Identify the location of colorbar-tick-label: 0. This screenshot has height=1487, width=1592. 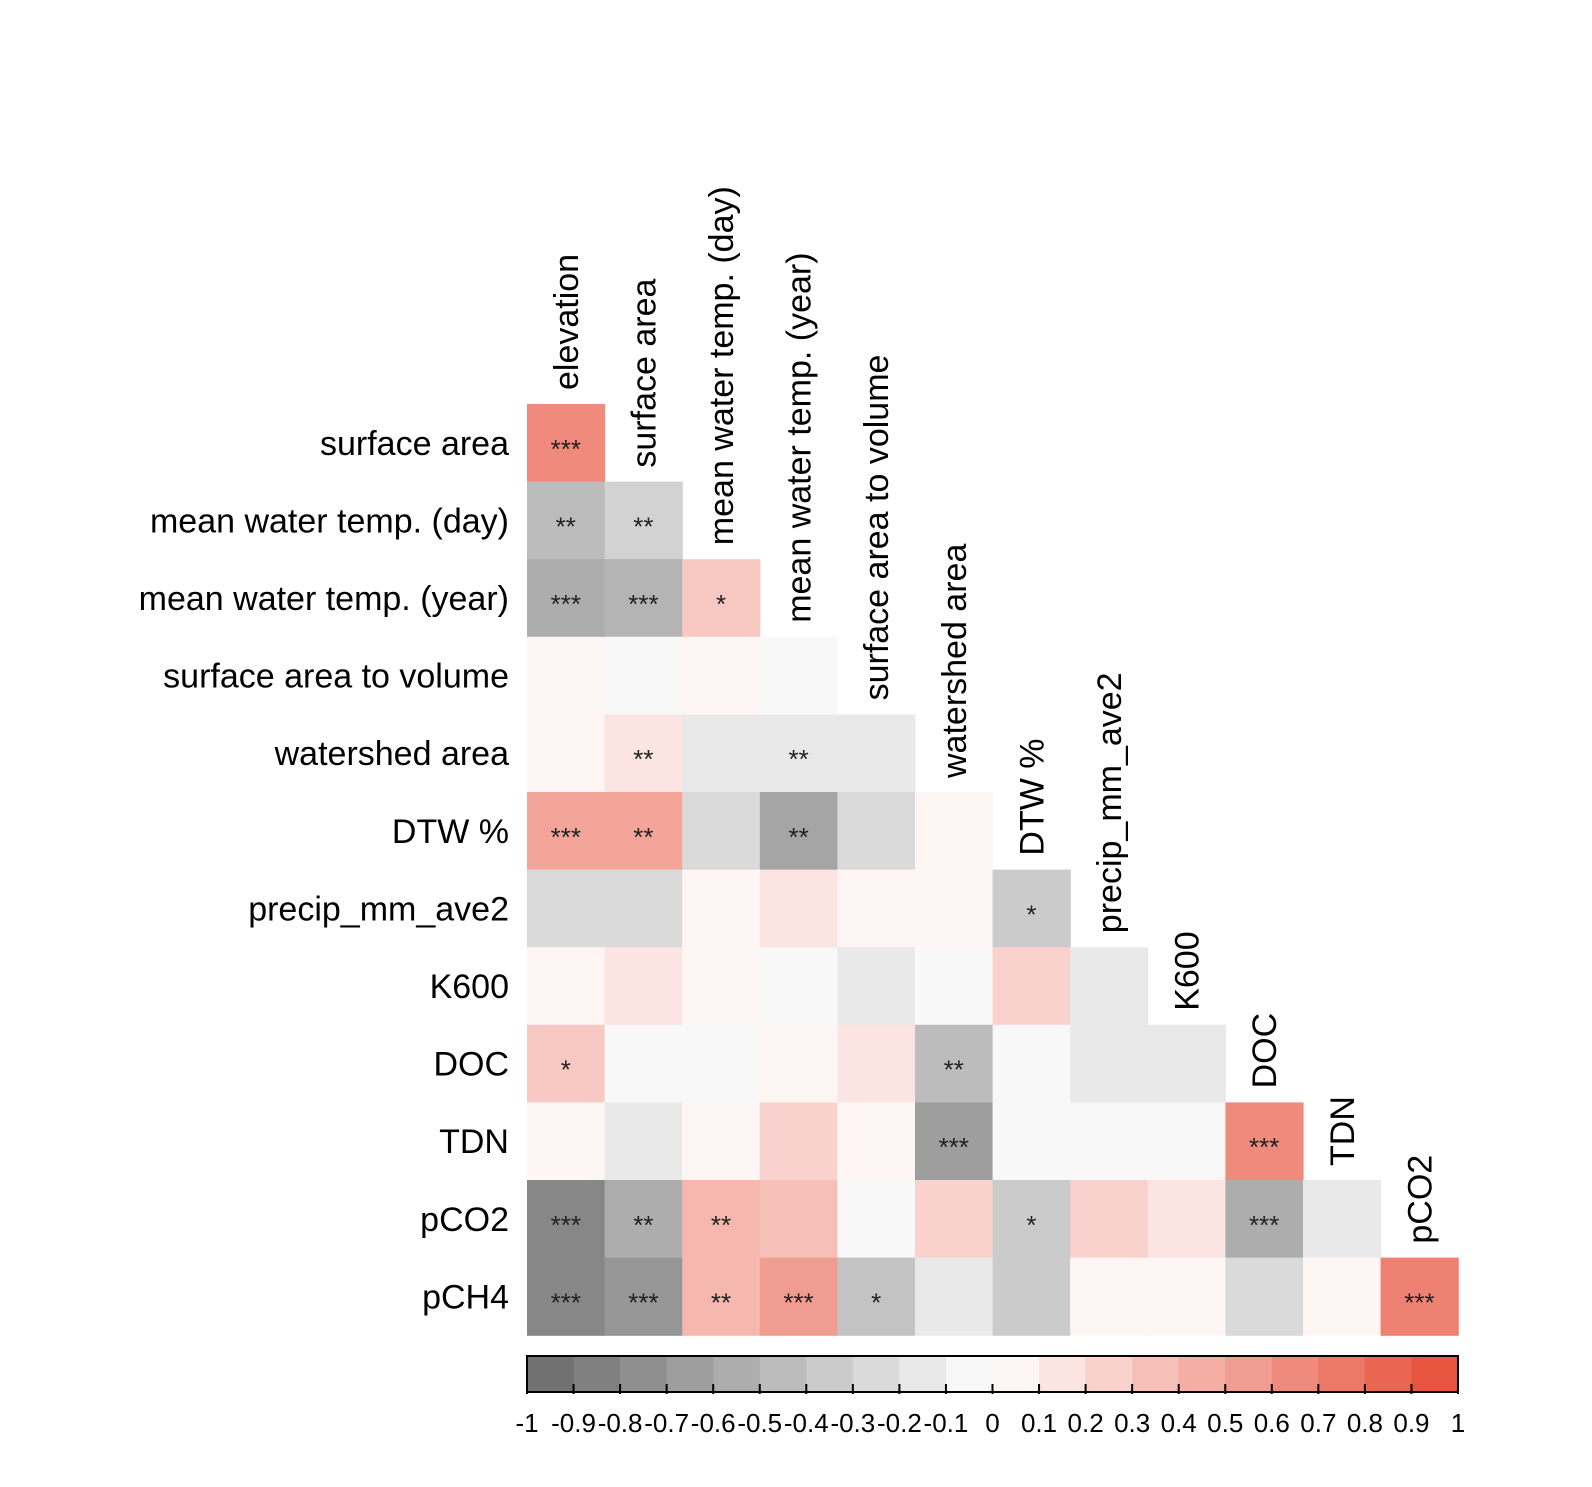
(992, 1423).